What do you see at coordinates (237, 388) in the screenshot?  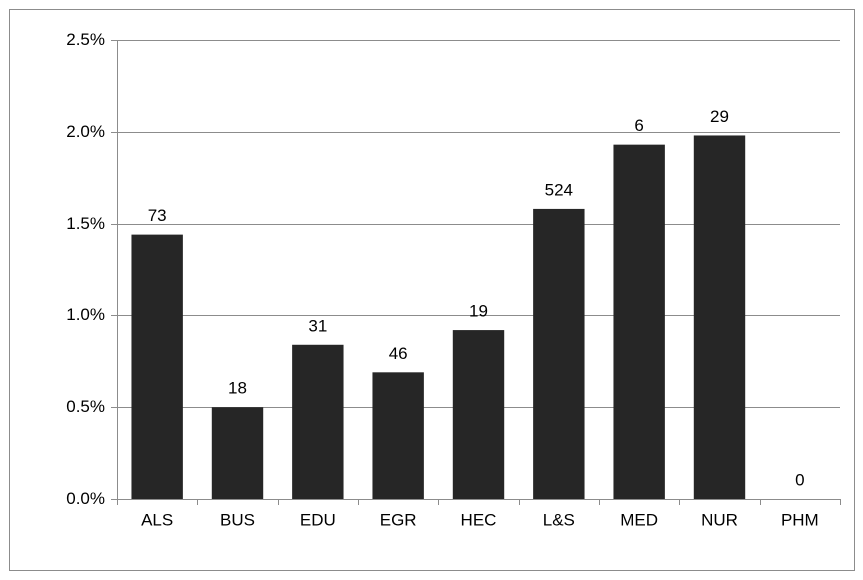 I see `bar-count-label: 18` at bounding box center [237, 388].